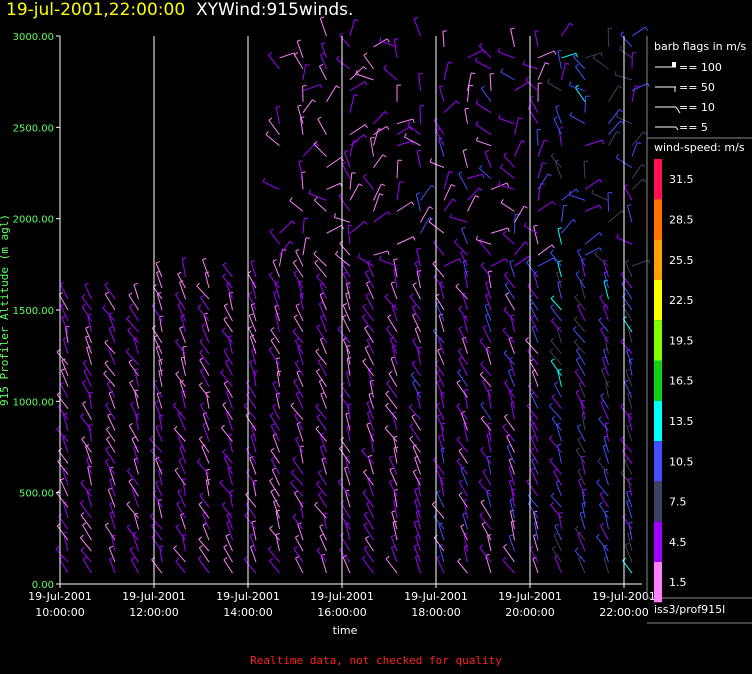 This screenshot has width=752, height=674. Describe the element at coordinates (154, 596) in the screenshot. I see `x-tick-date: 19-Jul-2001` at that location.